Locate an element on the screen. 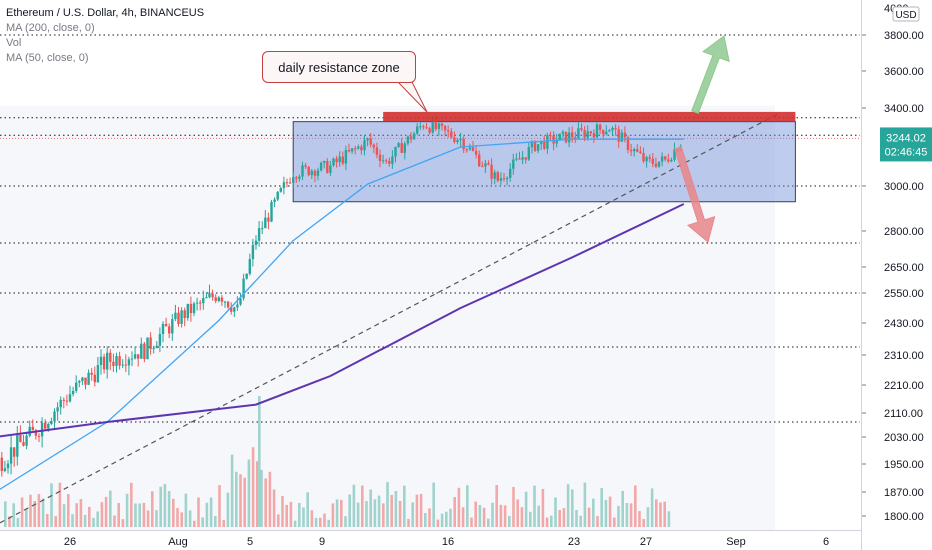 This screenshot has height=550, width=932. bearish-arrow is located at coordinates (695, 194).